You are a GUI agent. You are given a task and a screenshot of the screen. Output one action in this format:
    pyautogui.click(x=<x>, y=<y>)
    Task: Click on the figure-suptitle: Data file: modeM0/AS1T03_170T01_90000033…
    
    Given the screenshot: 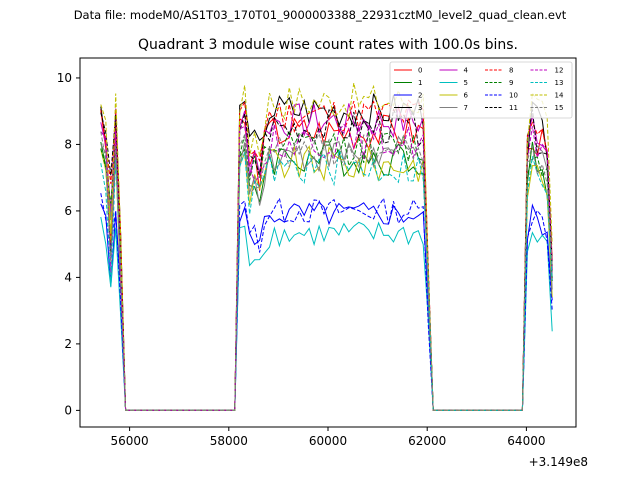 What is the action you would take?
    pyautogui.click(x=320, y=15)
    